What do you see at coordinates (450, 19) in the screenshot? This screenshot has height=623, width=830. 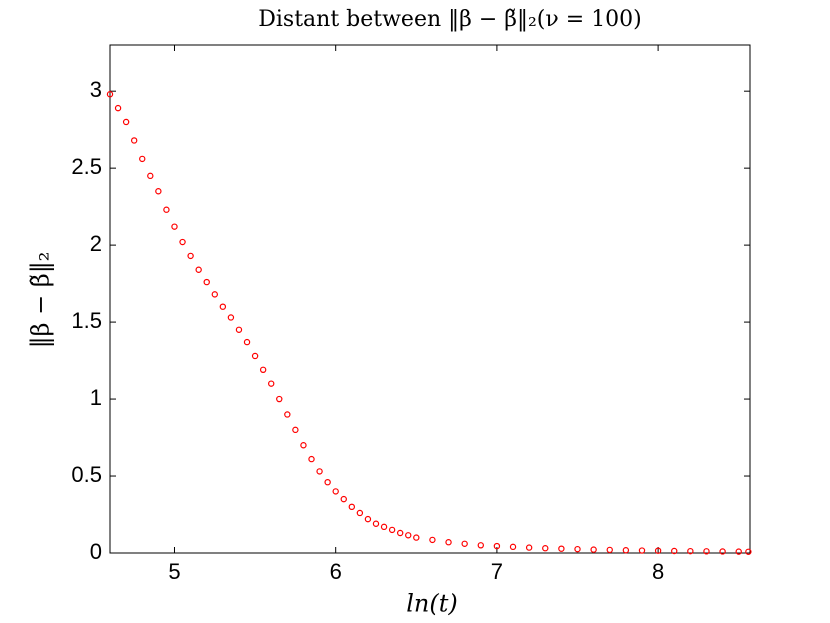 I see `chart-title: Distant between ‖β − β̃‖₂(ν = 100)` at bounding box center [450, 19].